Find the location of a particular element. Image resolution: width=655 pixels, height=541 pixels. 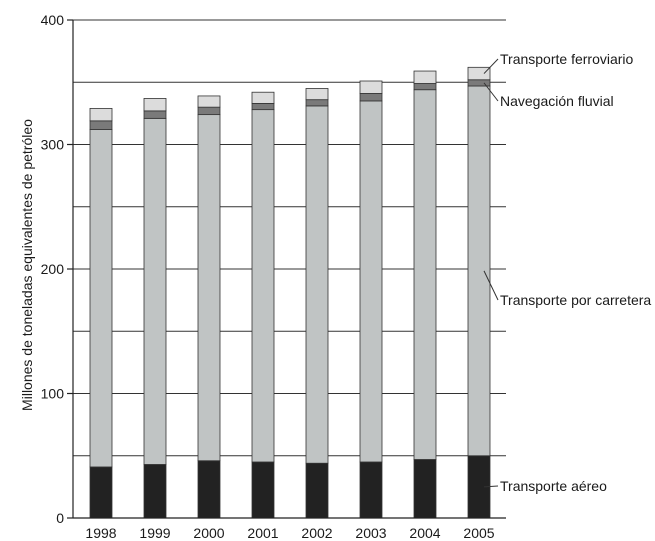

x-tick-label: 1998 is located at coordinates (100, 533).